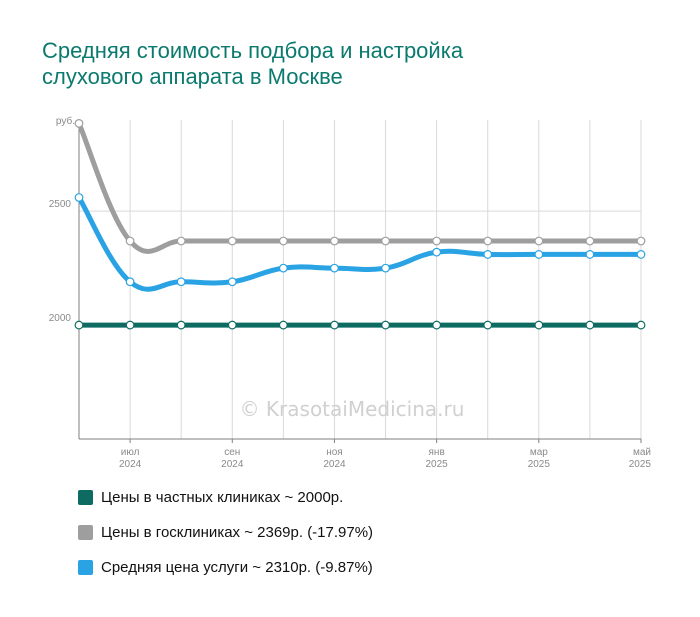  I want to click on legend-item-private: Цены в частных клиниках ~ 2000р., so click(225, 497).